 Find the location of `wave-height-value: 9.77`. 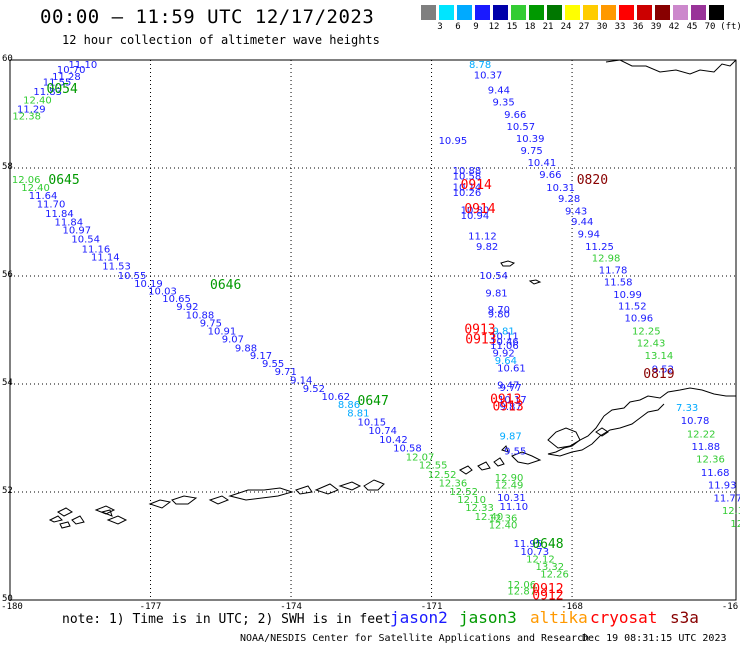

wave-height-value: 9.77 is located at coordinates (510, 388).